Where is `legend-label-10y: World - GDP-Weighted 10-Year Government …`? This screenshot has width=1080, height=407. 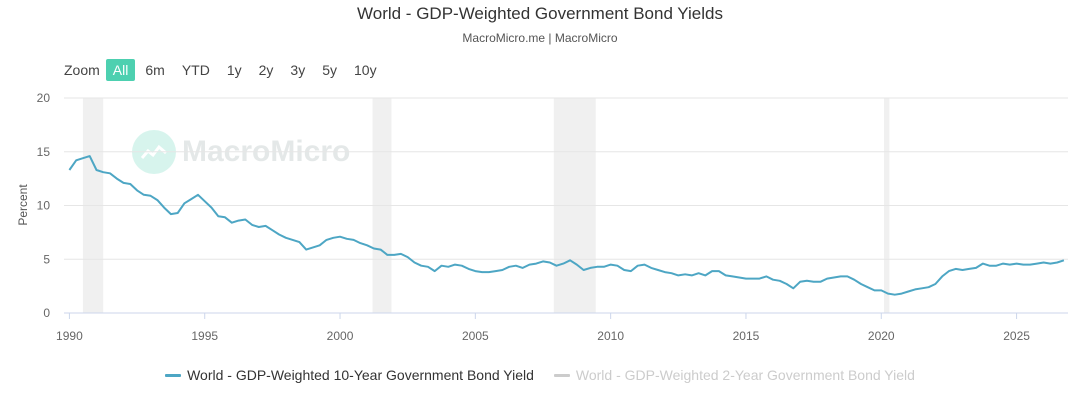
legend-label-10y: World - GDP-Weighted 10-Year Government … is located at coordinates (360, 375).